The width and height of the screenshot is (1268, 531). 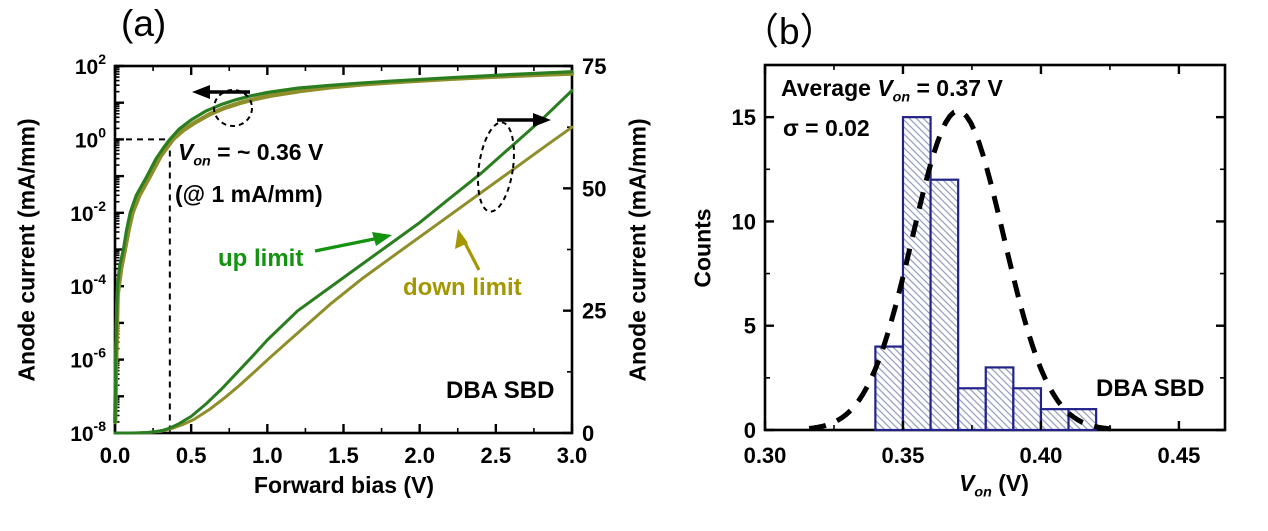 What do you see at coordinates (500, 390) in the screenshot?
I see `panel-a-device-label: DBA SBD` at bounding box center [500, 390].